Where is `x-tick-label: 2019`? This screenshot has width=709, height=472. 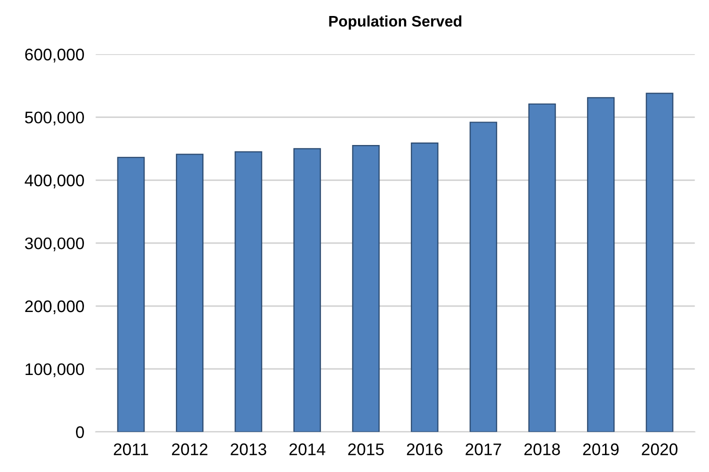 x-tick-label: 2019 is located at coordinates (601, 449).